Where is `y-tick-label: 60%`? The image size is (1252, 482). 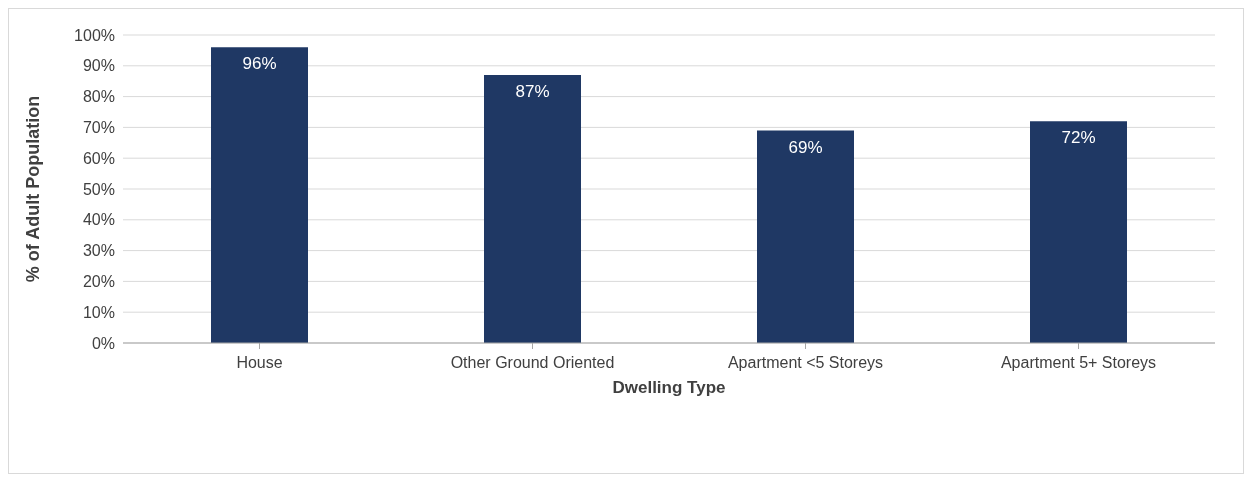
y-tick-label: 60% is located at coordinates (98, 158).